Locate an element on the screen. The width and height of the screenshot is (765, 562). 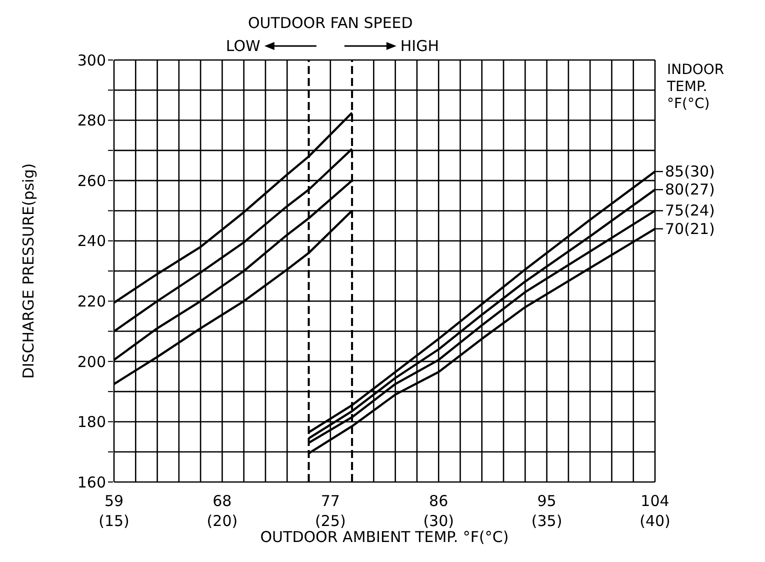
legend-label: 70(21) is located at coordinates (690, 229).